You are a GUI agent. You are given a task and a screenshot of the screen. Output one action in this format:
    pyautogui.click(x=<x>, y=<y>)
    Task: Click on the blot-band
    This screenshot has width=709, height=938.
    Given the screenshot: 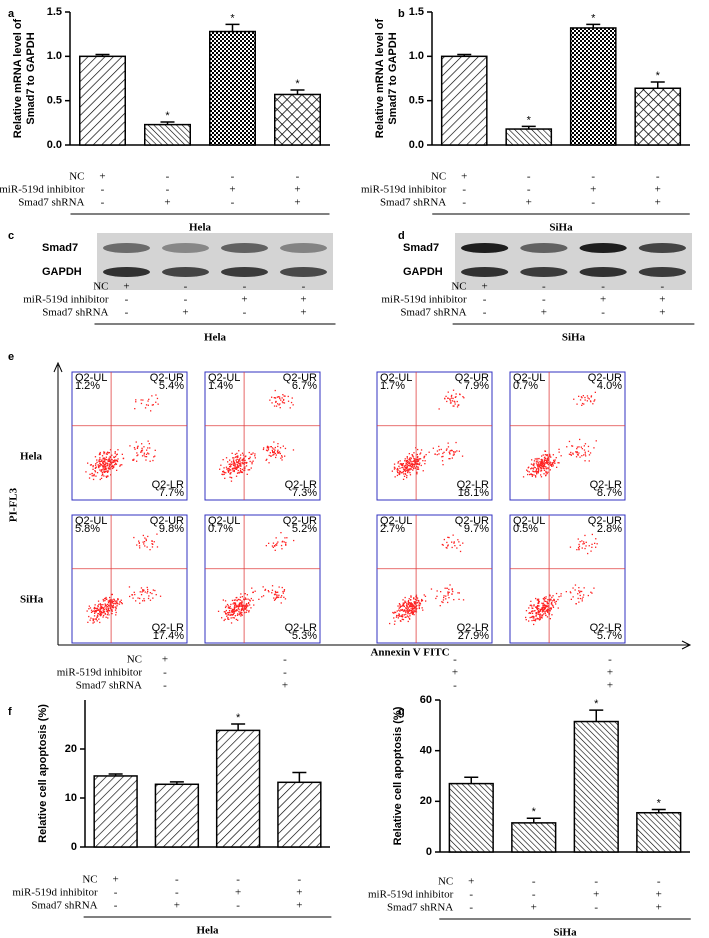 What is the action you would take?
    pyautogui.click(x=662, y=248)
    